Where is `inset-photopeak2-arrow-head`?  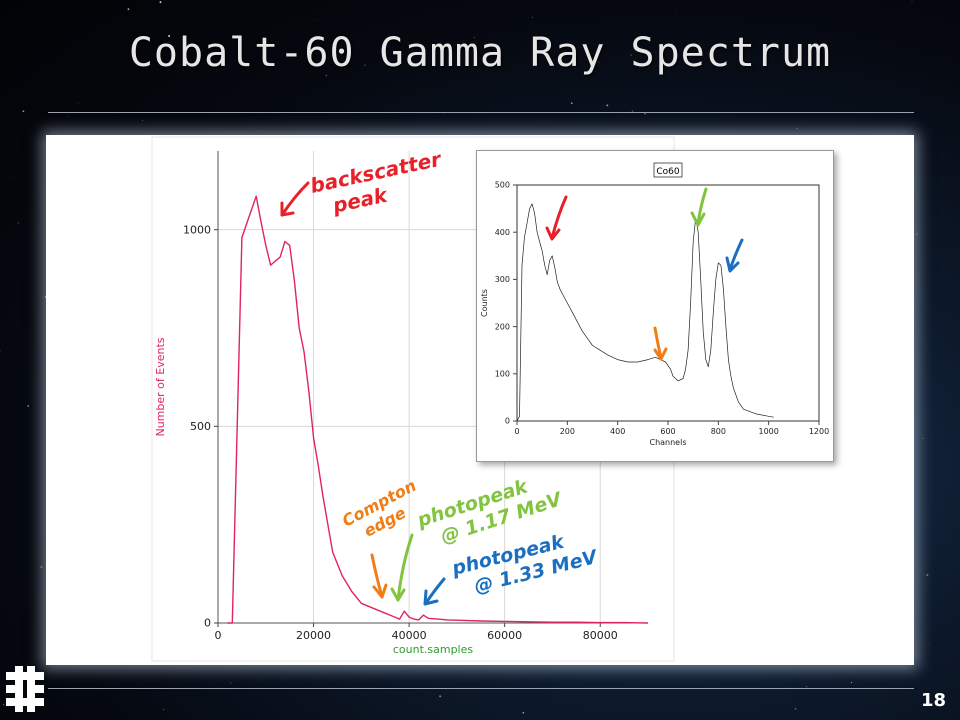
inset-photopeak2-arrow-head is located at coordinates (732, 264).